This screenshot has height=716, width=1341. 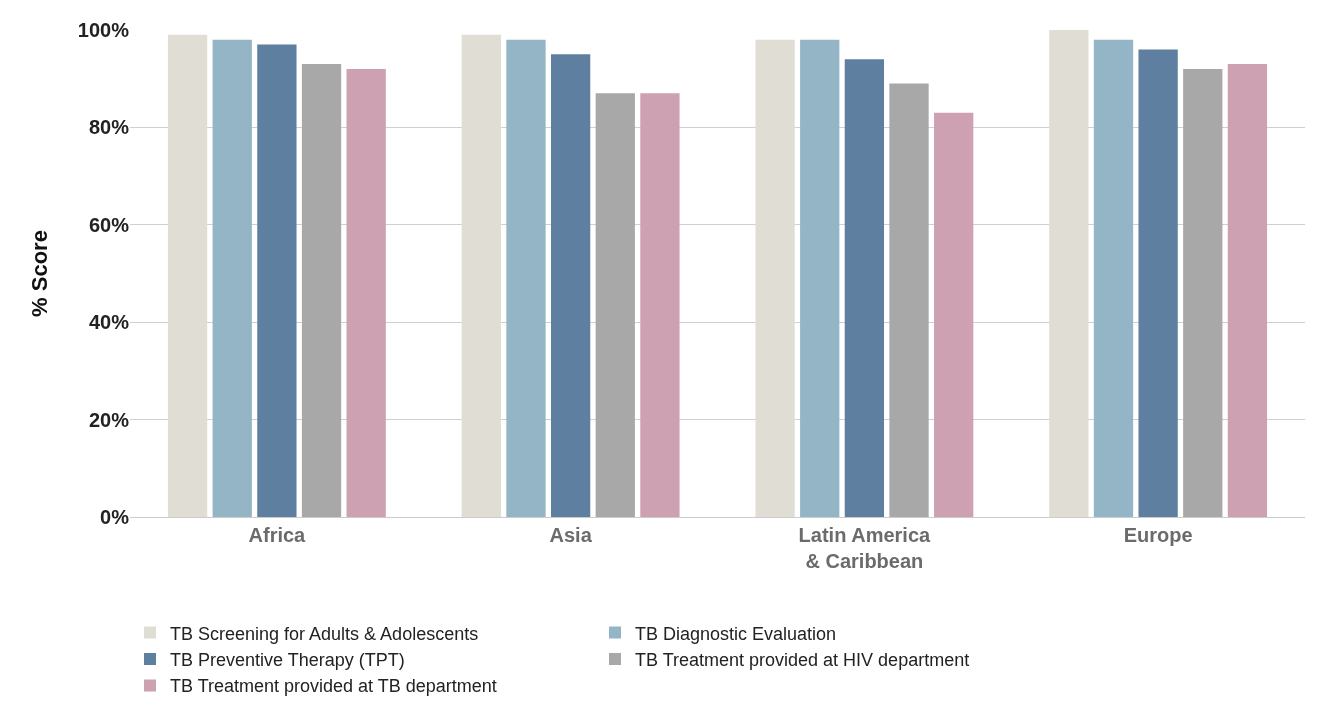 What do you see at coordinates (736, 633) in the screenshot?
I see `legend-label: TB Diagnostic Evaluation` at bounding box center [736, 633].